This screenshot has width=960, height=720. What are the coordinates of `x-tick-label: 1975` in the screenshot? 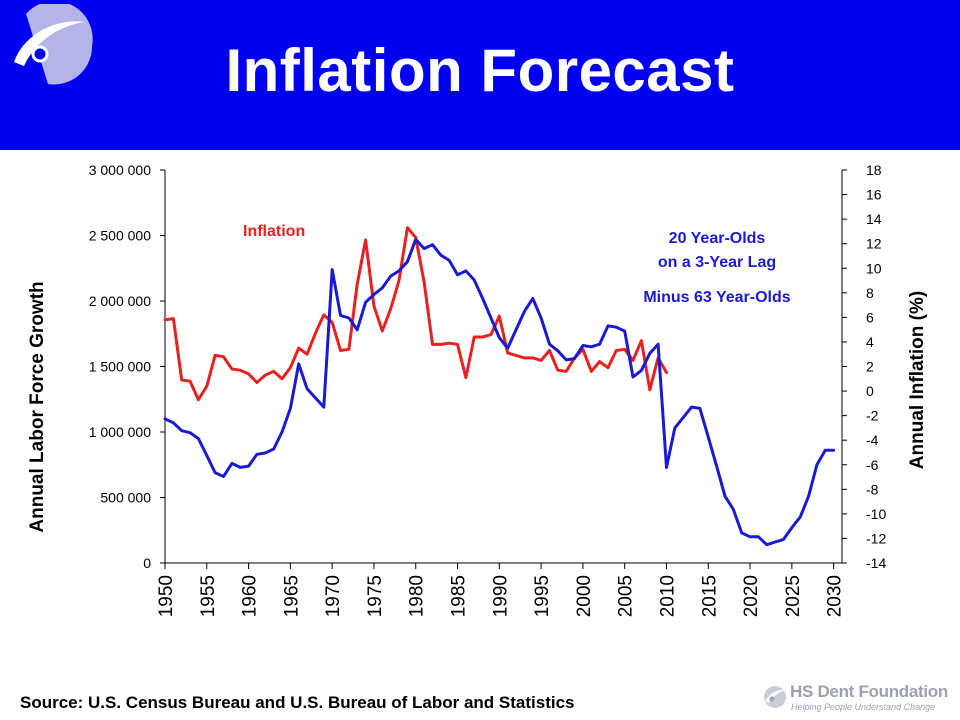 It's located at (375, 596).